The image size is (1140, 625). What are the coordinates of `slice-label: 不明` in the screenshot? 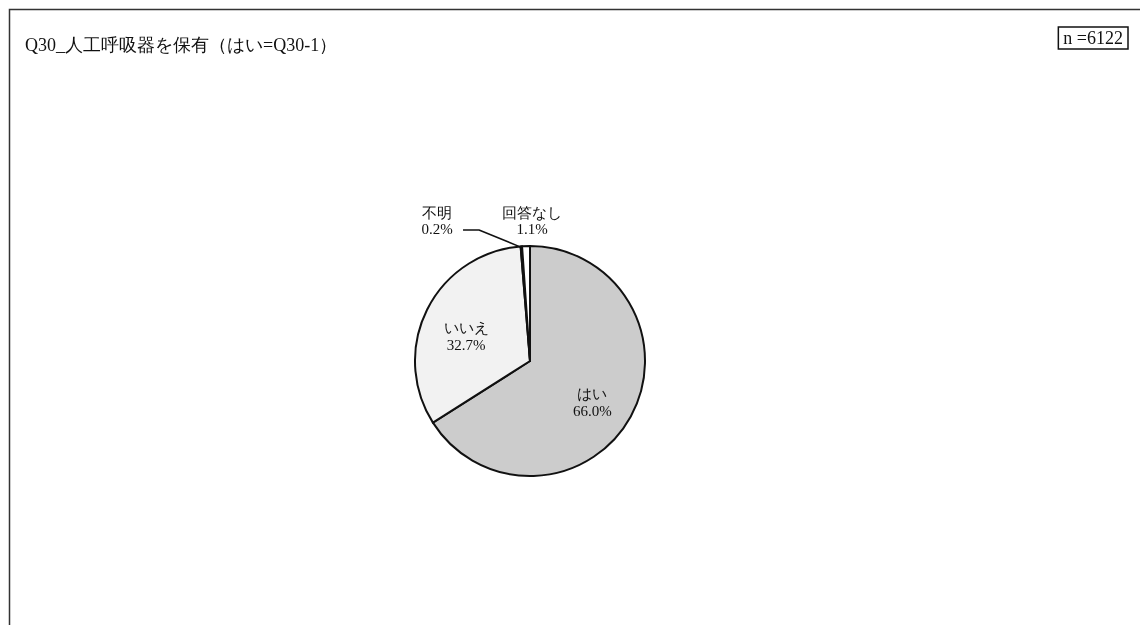 It's located at (437, 213).